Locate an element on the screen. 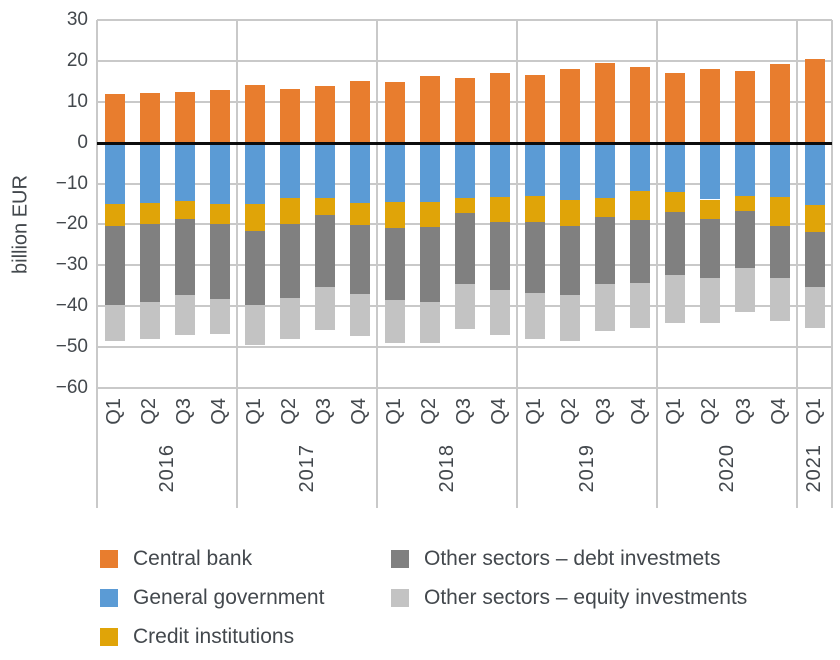 This screenshot has height=660, width=840. y-tick-label: −50 is located at coordinates (71, 347).